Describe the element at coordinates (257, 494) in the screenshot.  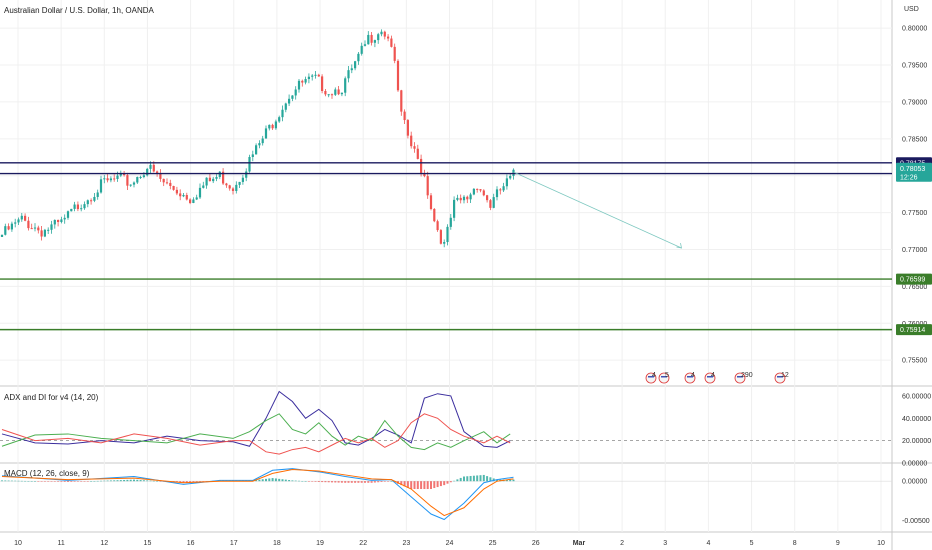
I see `macd-line` at that location.